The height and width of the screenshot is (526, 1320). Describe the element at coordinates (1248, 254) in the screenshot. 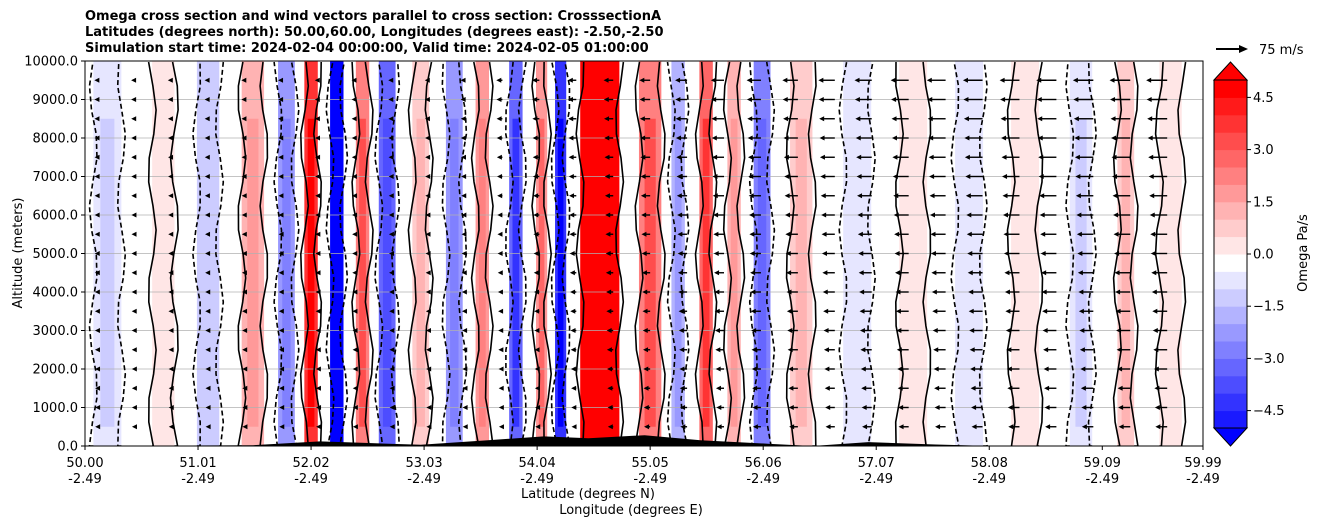

I see `colorbar: 4.5 3.0 1.5 0.0 −1.5 −3.0 −4.5` at that location.